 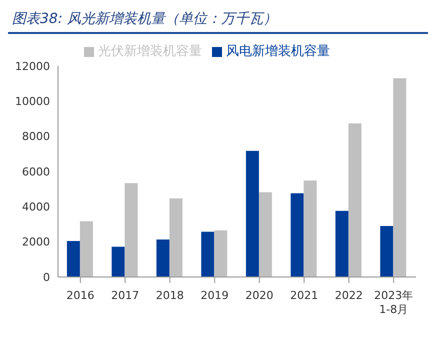 I want to click on legend-label: 风电新增装机容量, so click(x=278, y=51).